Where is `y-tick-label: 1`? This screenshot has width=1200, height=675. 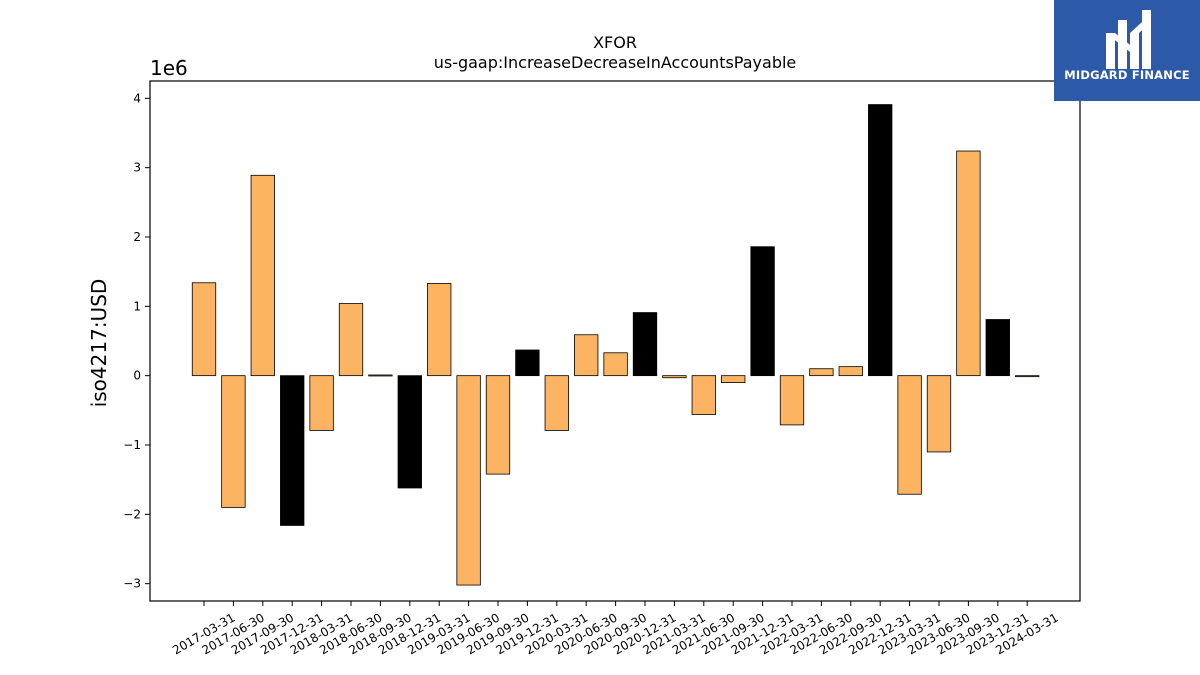 y-tick-label: 1 is located at coordinates (137, 306).